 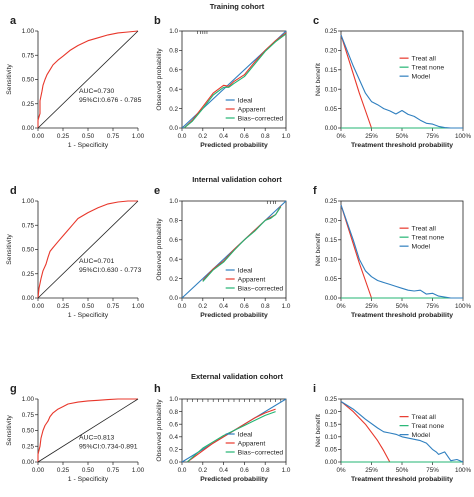 I want to click on legend-label: Ideal, so click(x=245, y=100).